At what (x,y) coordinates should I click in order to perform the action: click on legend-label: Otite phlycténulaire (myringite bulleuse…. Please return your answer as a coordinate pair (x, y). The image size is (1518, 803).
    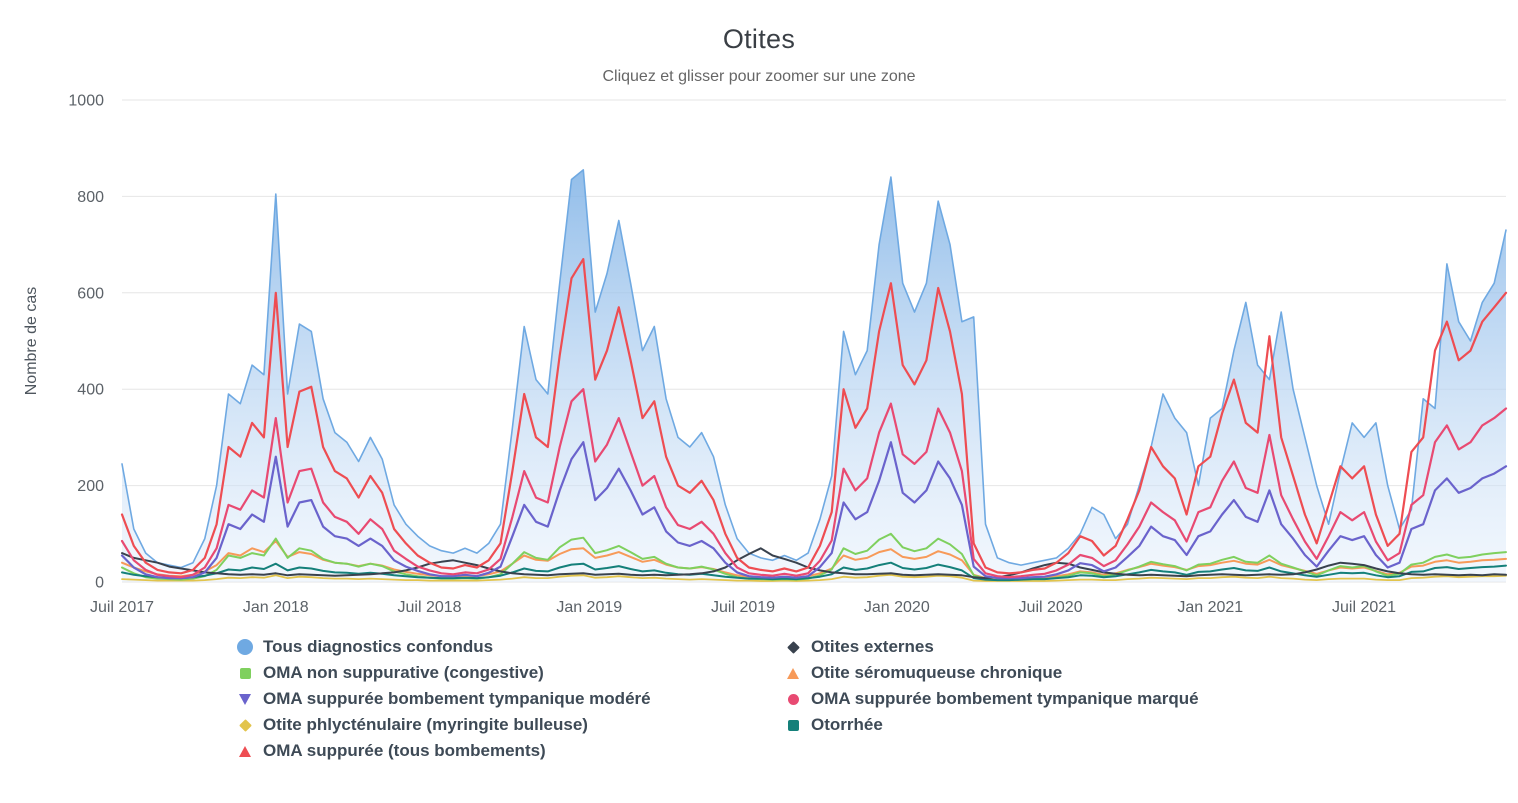
    Looking at the image, I should click on (425, 724).